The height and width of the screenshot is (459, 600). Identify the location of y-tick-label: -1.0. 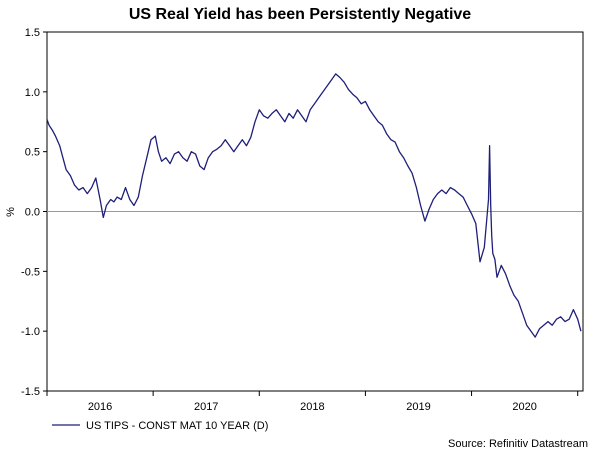
(30, 332).